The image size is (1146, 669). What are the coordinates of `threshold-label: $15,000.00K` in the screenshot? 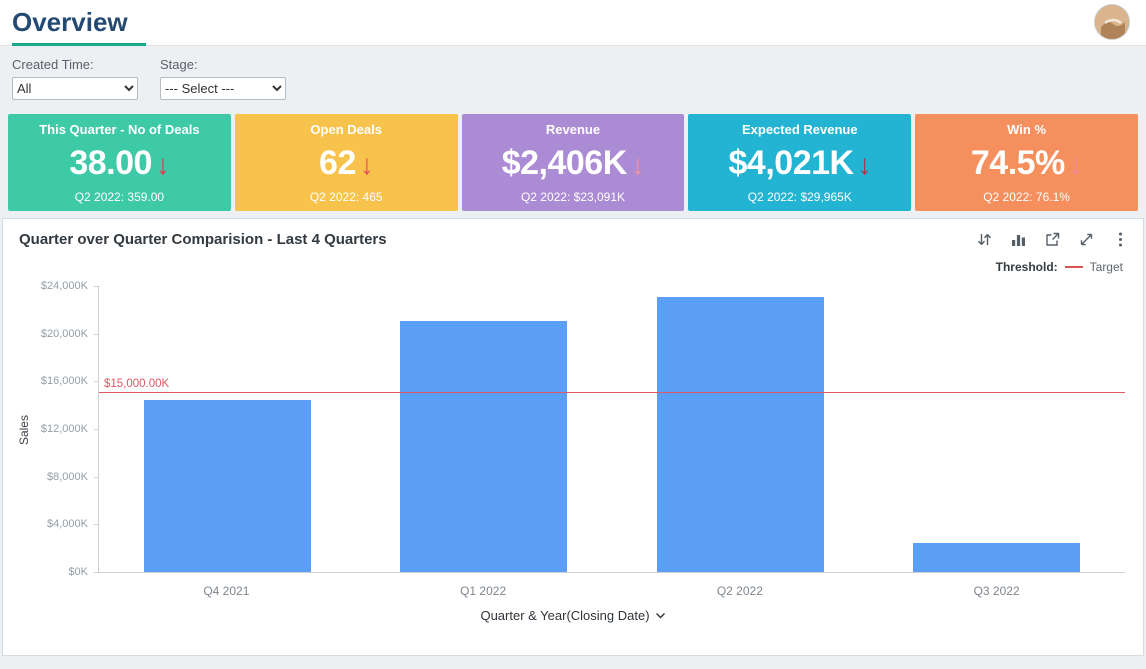 It's located at (137, 384).